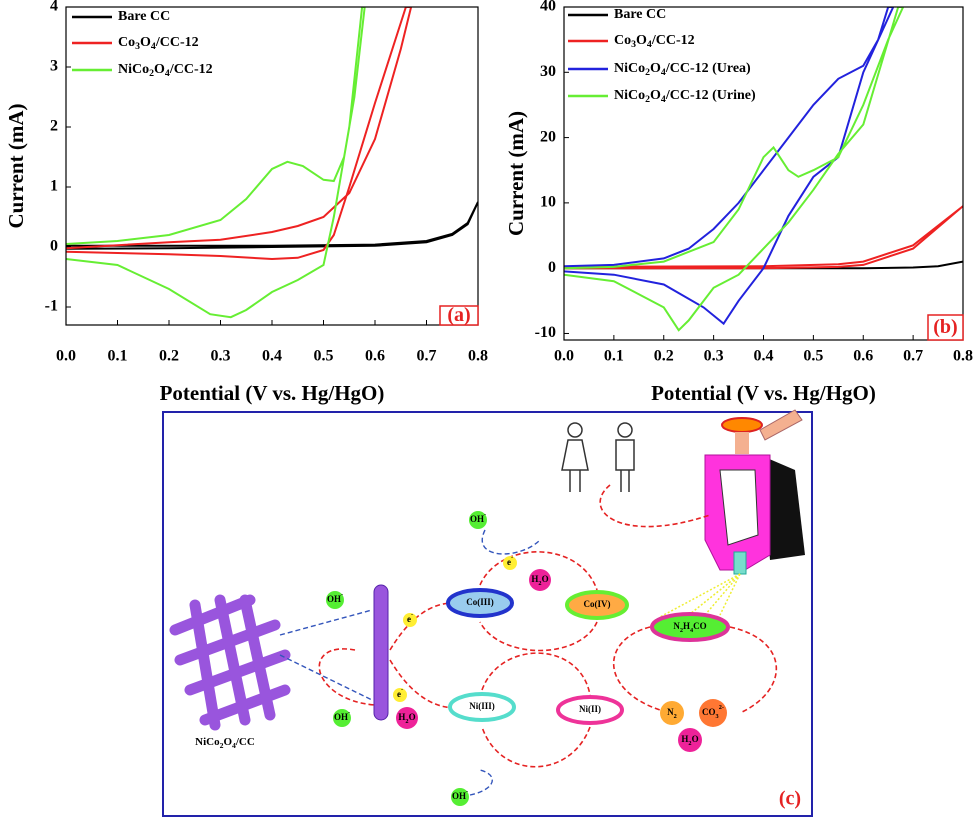  I want to click on panel-label: (b), so click(945, 327).